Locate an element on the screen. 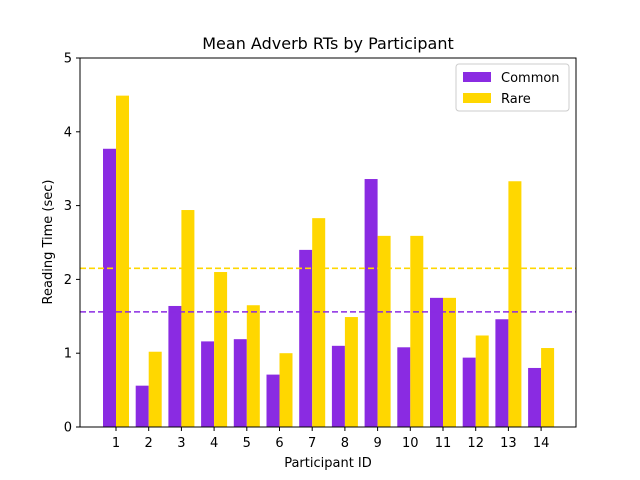 Image resolution: width=640 pixels, height=480 pixels. x-tick-label: 12 is located at coordinates (475, 443).